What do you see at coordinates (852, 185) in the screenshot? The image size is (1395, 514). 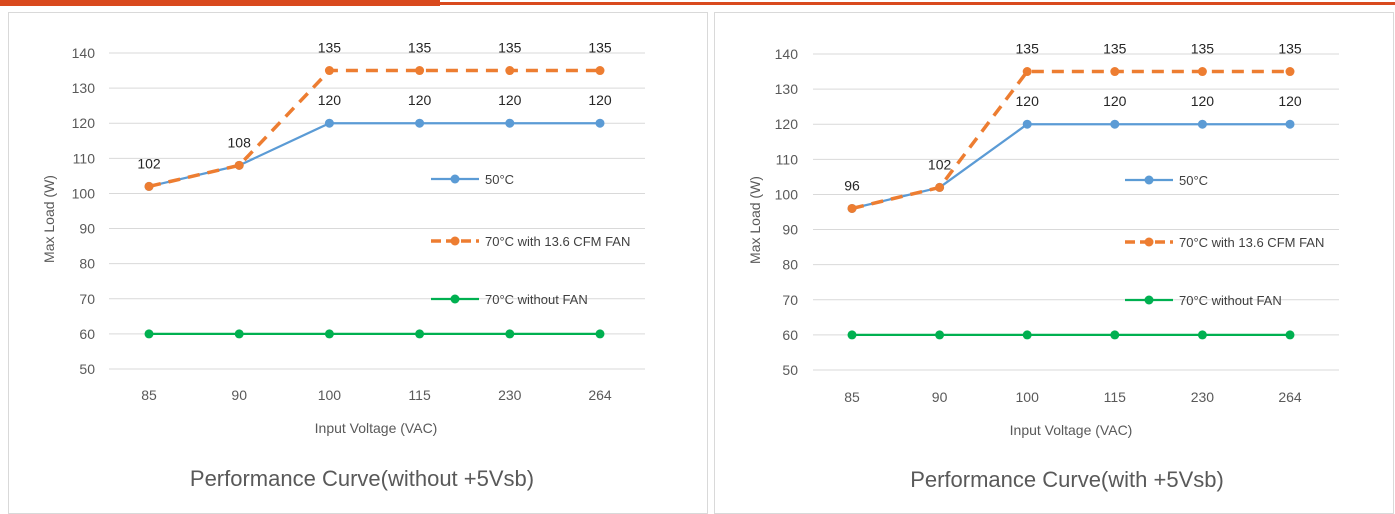 I see `data-label: 96` at bounding box center [852, 185].